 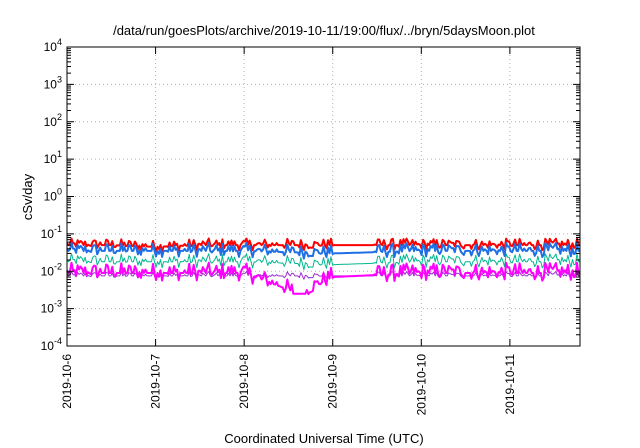 I want to click on series-layer, so click(x=323, y=266).